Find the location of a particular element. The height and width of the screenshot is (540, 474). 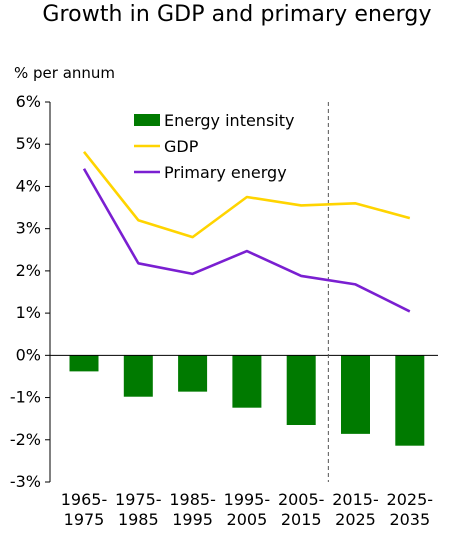

y-tick-label: 4% is located at coordinates (28, 185).